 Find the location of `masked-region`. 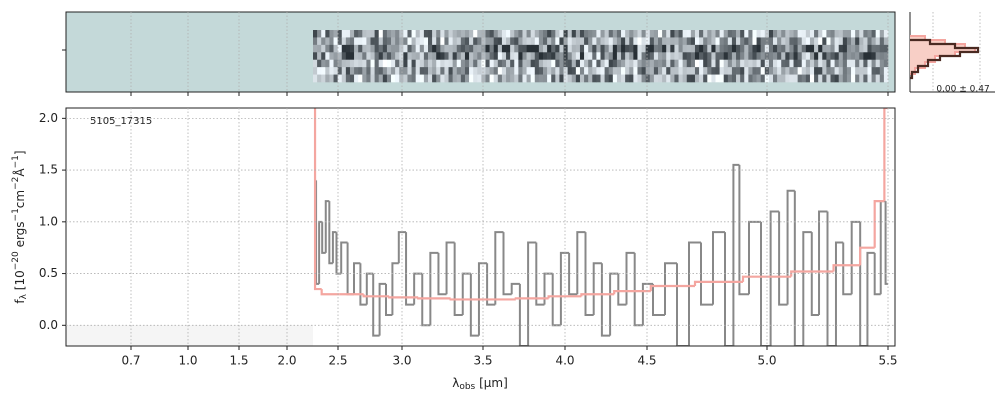

masked-region is located at coordinates (189, 335).